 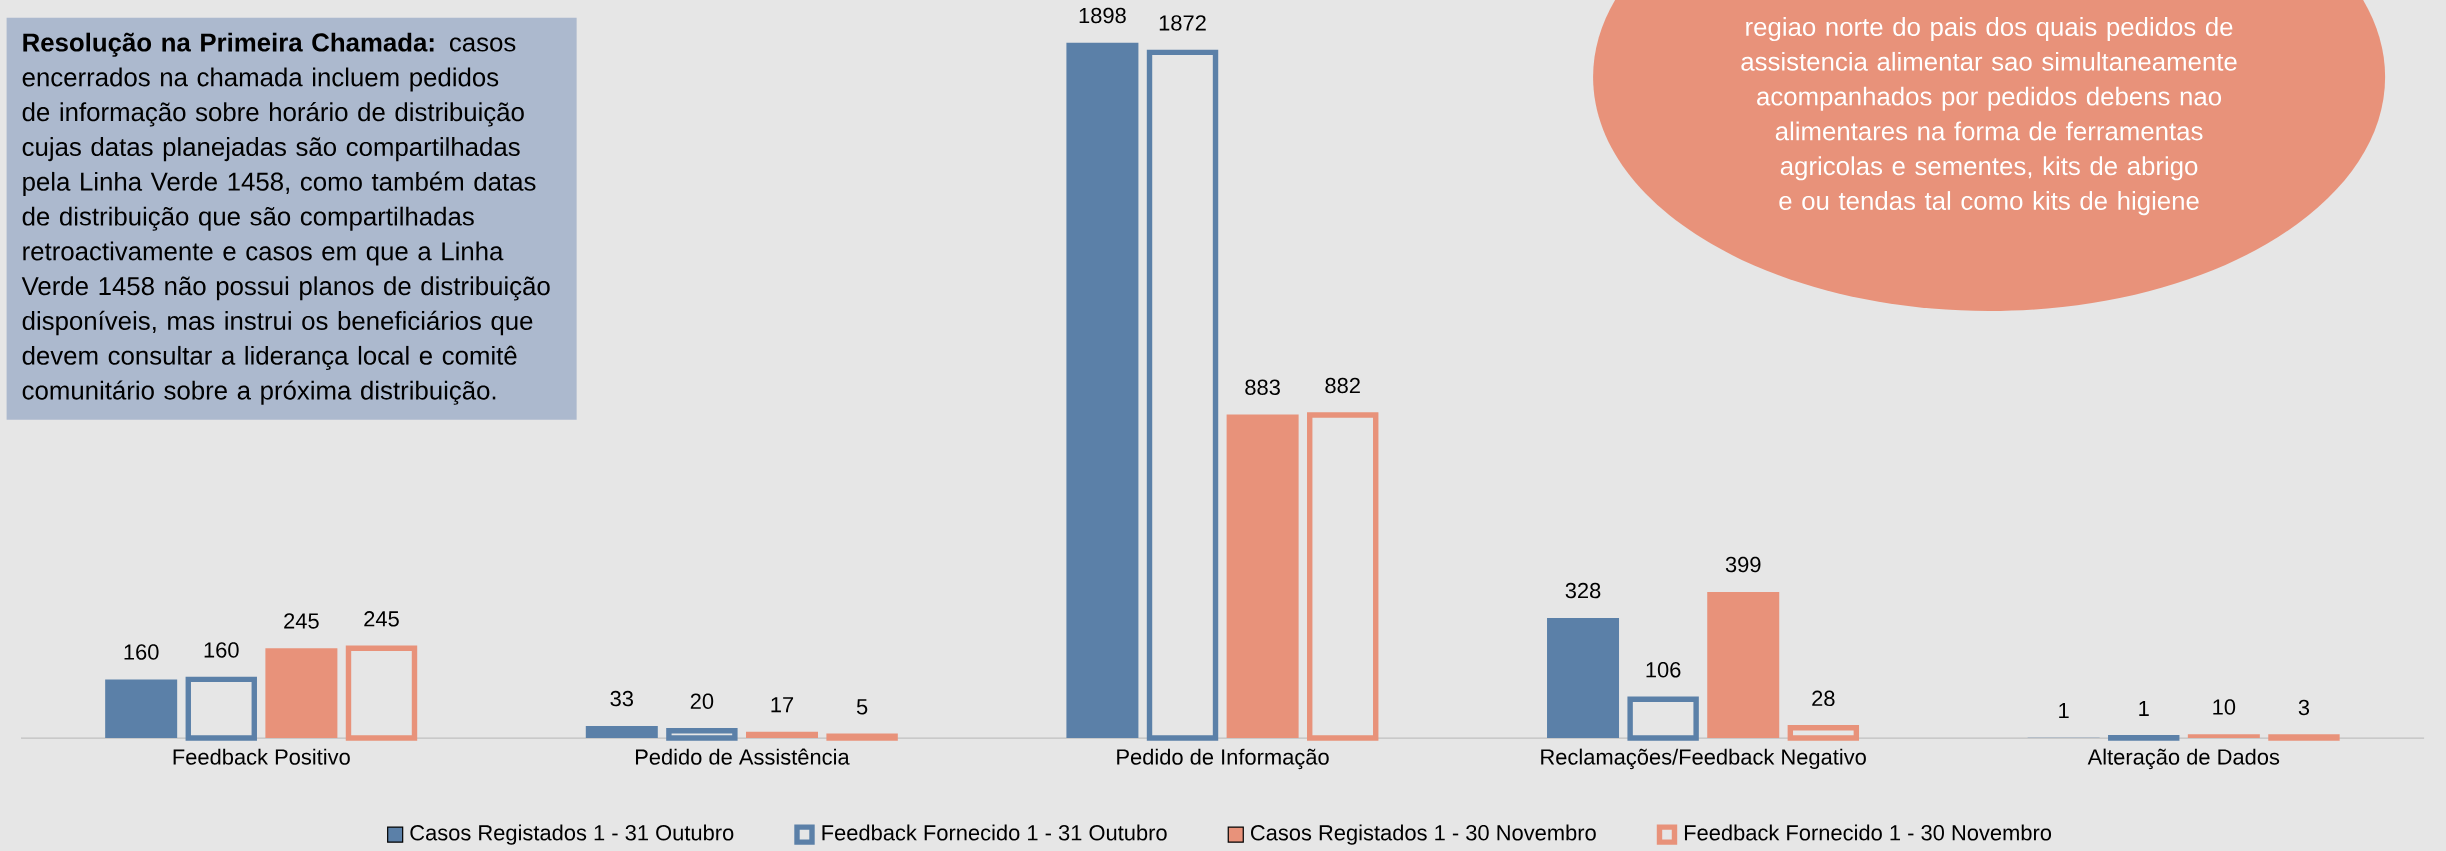 I want to click on annotation: regiao norte do pais dos quais pedidos de assistencia alimentar sao simultaneamente acompanhados por pedidos debens nao alimentares na forma de ferramentas agricolas e sementes, kits de abrigo e ou tendas tal como kits de higiene, so click(x=1989, y=116).